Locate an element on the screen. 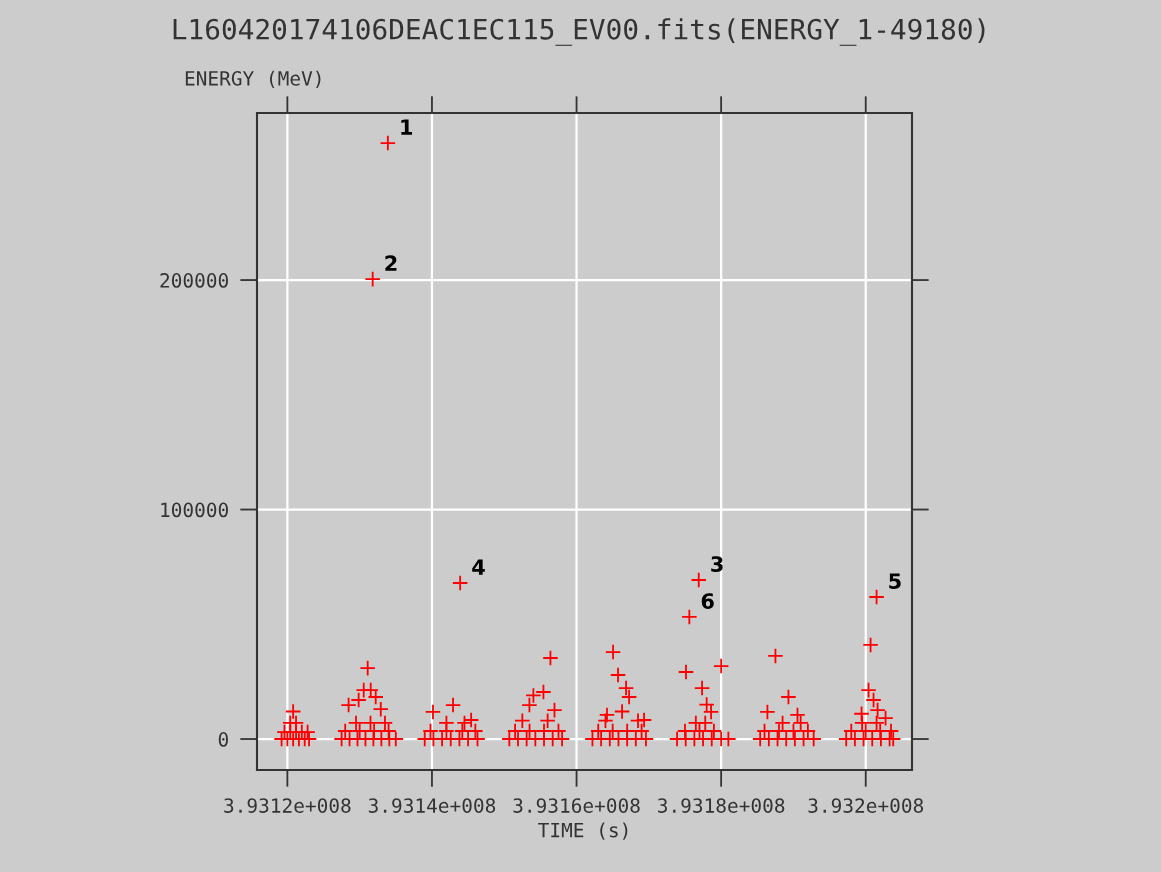 This screenshot has width=1161, height=872. y-tick-label: 200000 is located at coordinates (194, 280).